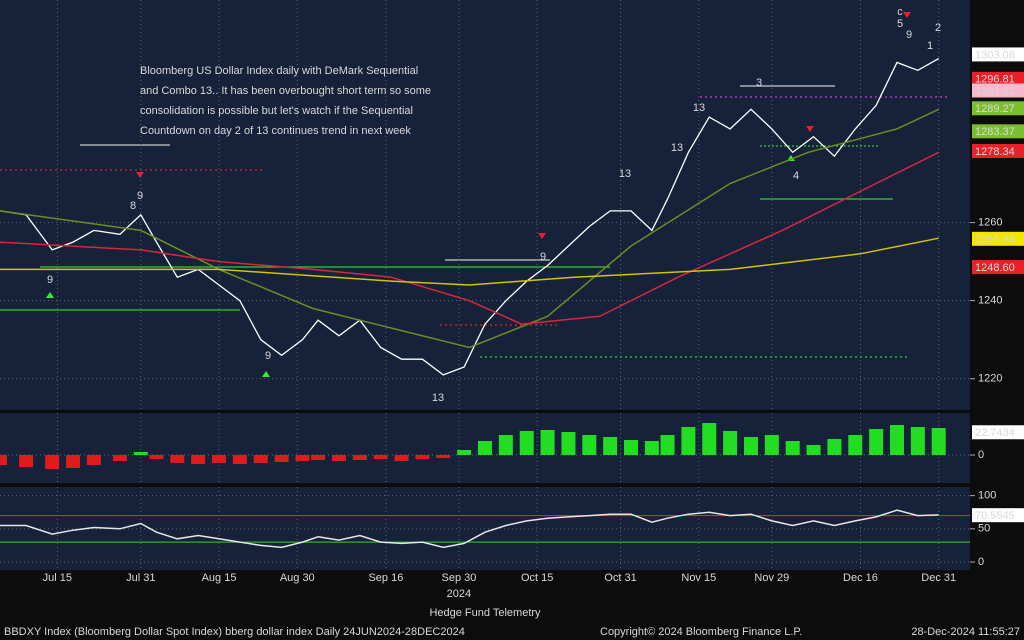  What do you see at coordinates (965, 632) in the screenshot?
I see `footer-timestamp: 28-Dec-2024 11:55:27` at bounding box center [965, 632].